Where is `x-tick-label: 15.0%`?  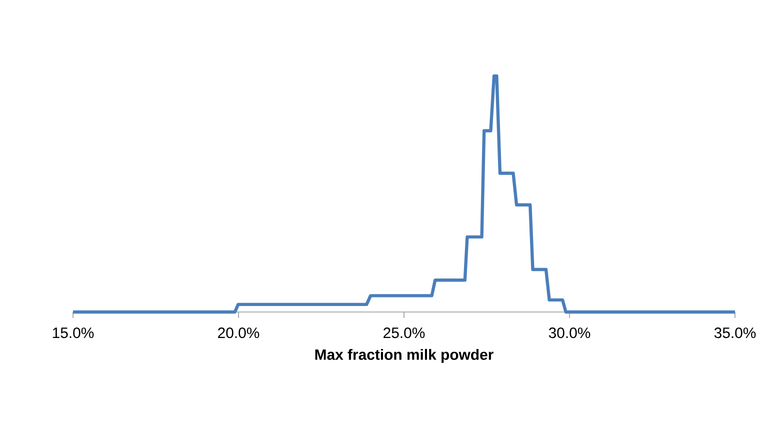 x-tick-label: 15.0% is located at coordinates (73, 333).